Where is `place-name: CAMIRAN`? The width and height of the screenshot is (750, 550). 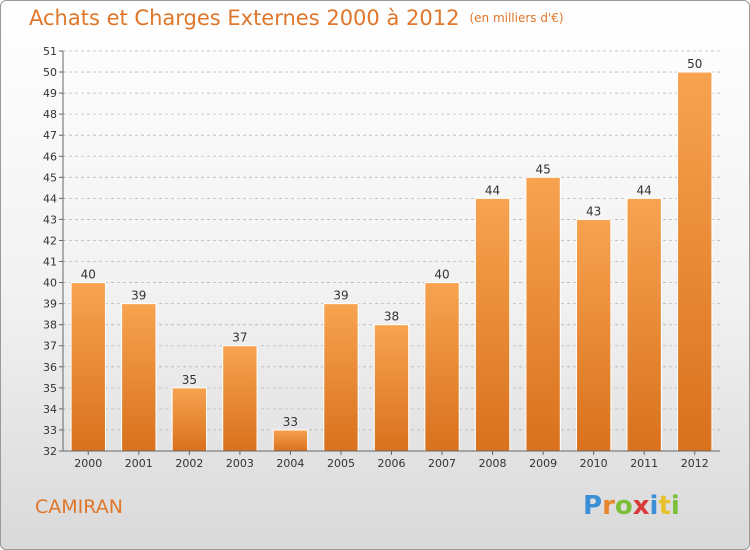
place-name: CAMIRAN is located at coordinates (79, 507).